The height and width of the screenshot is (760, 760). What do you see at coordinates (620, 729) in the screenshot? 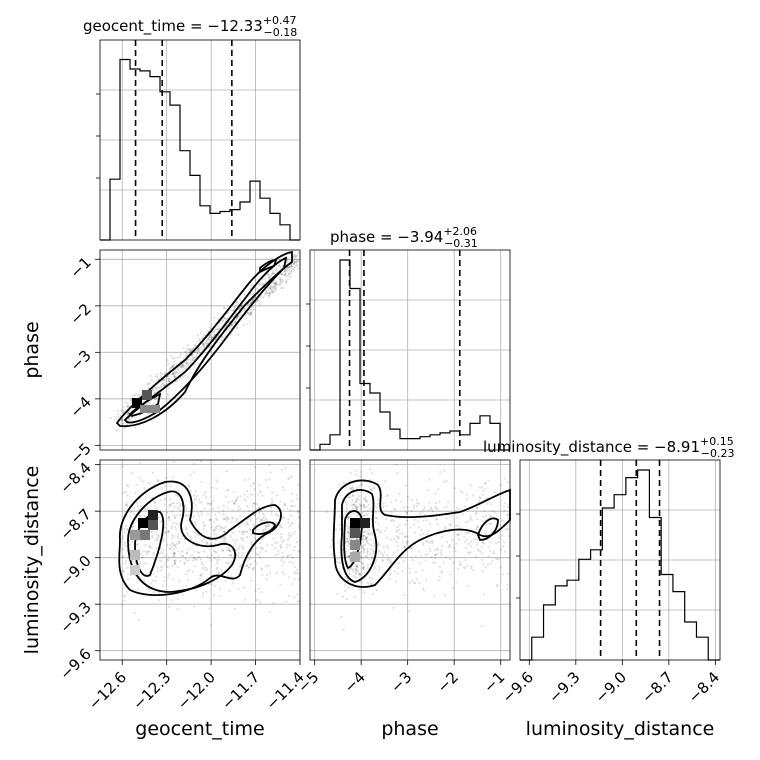
I see `x-axis-label-luminosity-distance: luminosity_distance` at bounding box center [620, 729].